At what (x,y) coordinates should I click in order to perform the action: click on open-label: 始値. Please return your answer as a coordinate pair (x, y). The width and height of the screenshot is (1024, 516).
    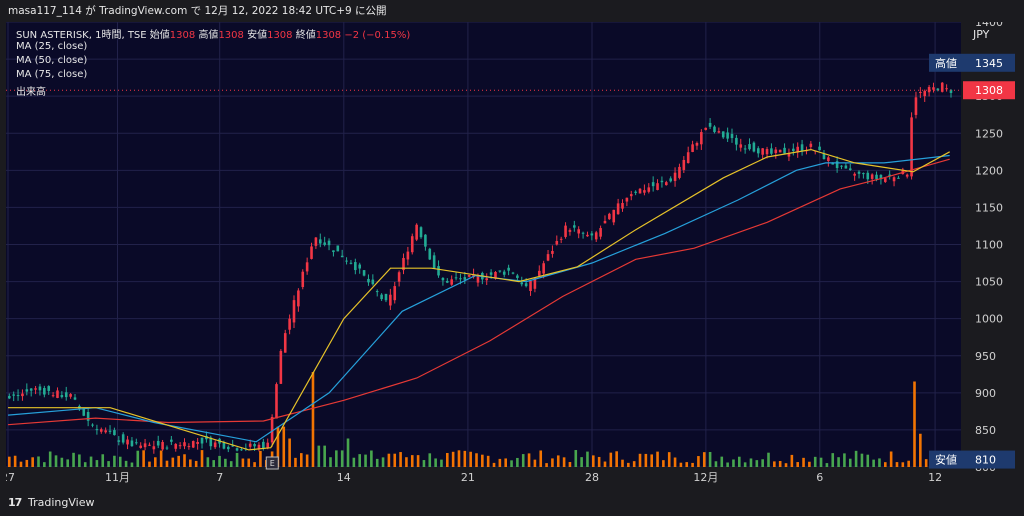
    Looking at the image, I should click on (159, 35).